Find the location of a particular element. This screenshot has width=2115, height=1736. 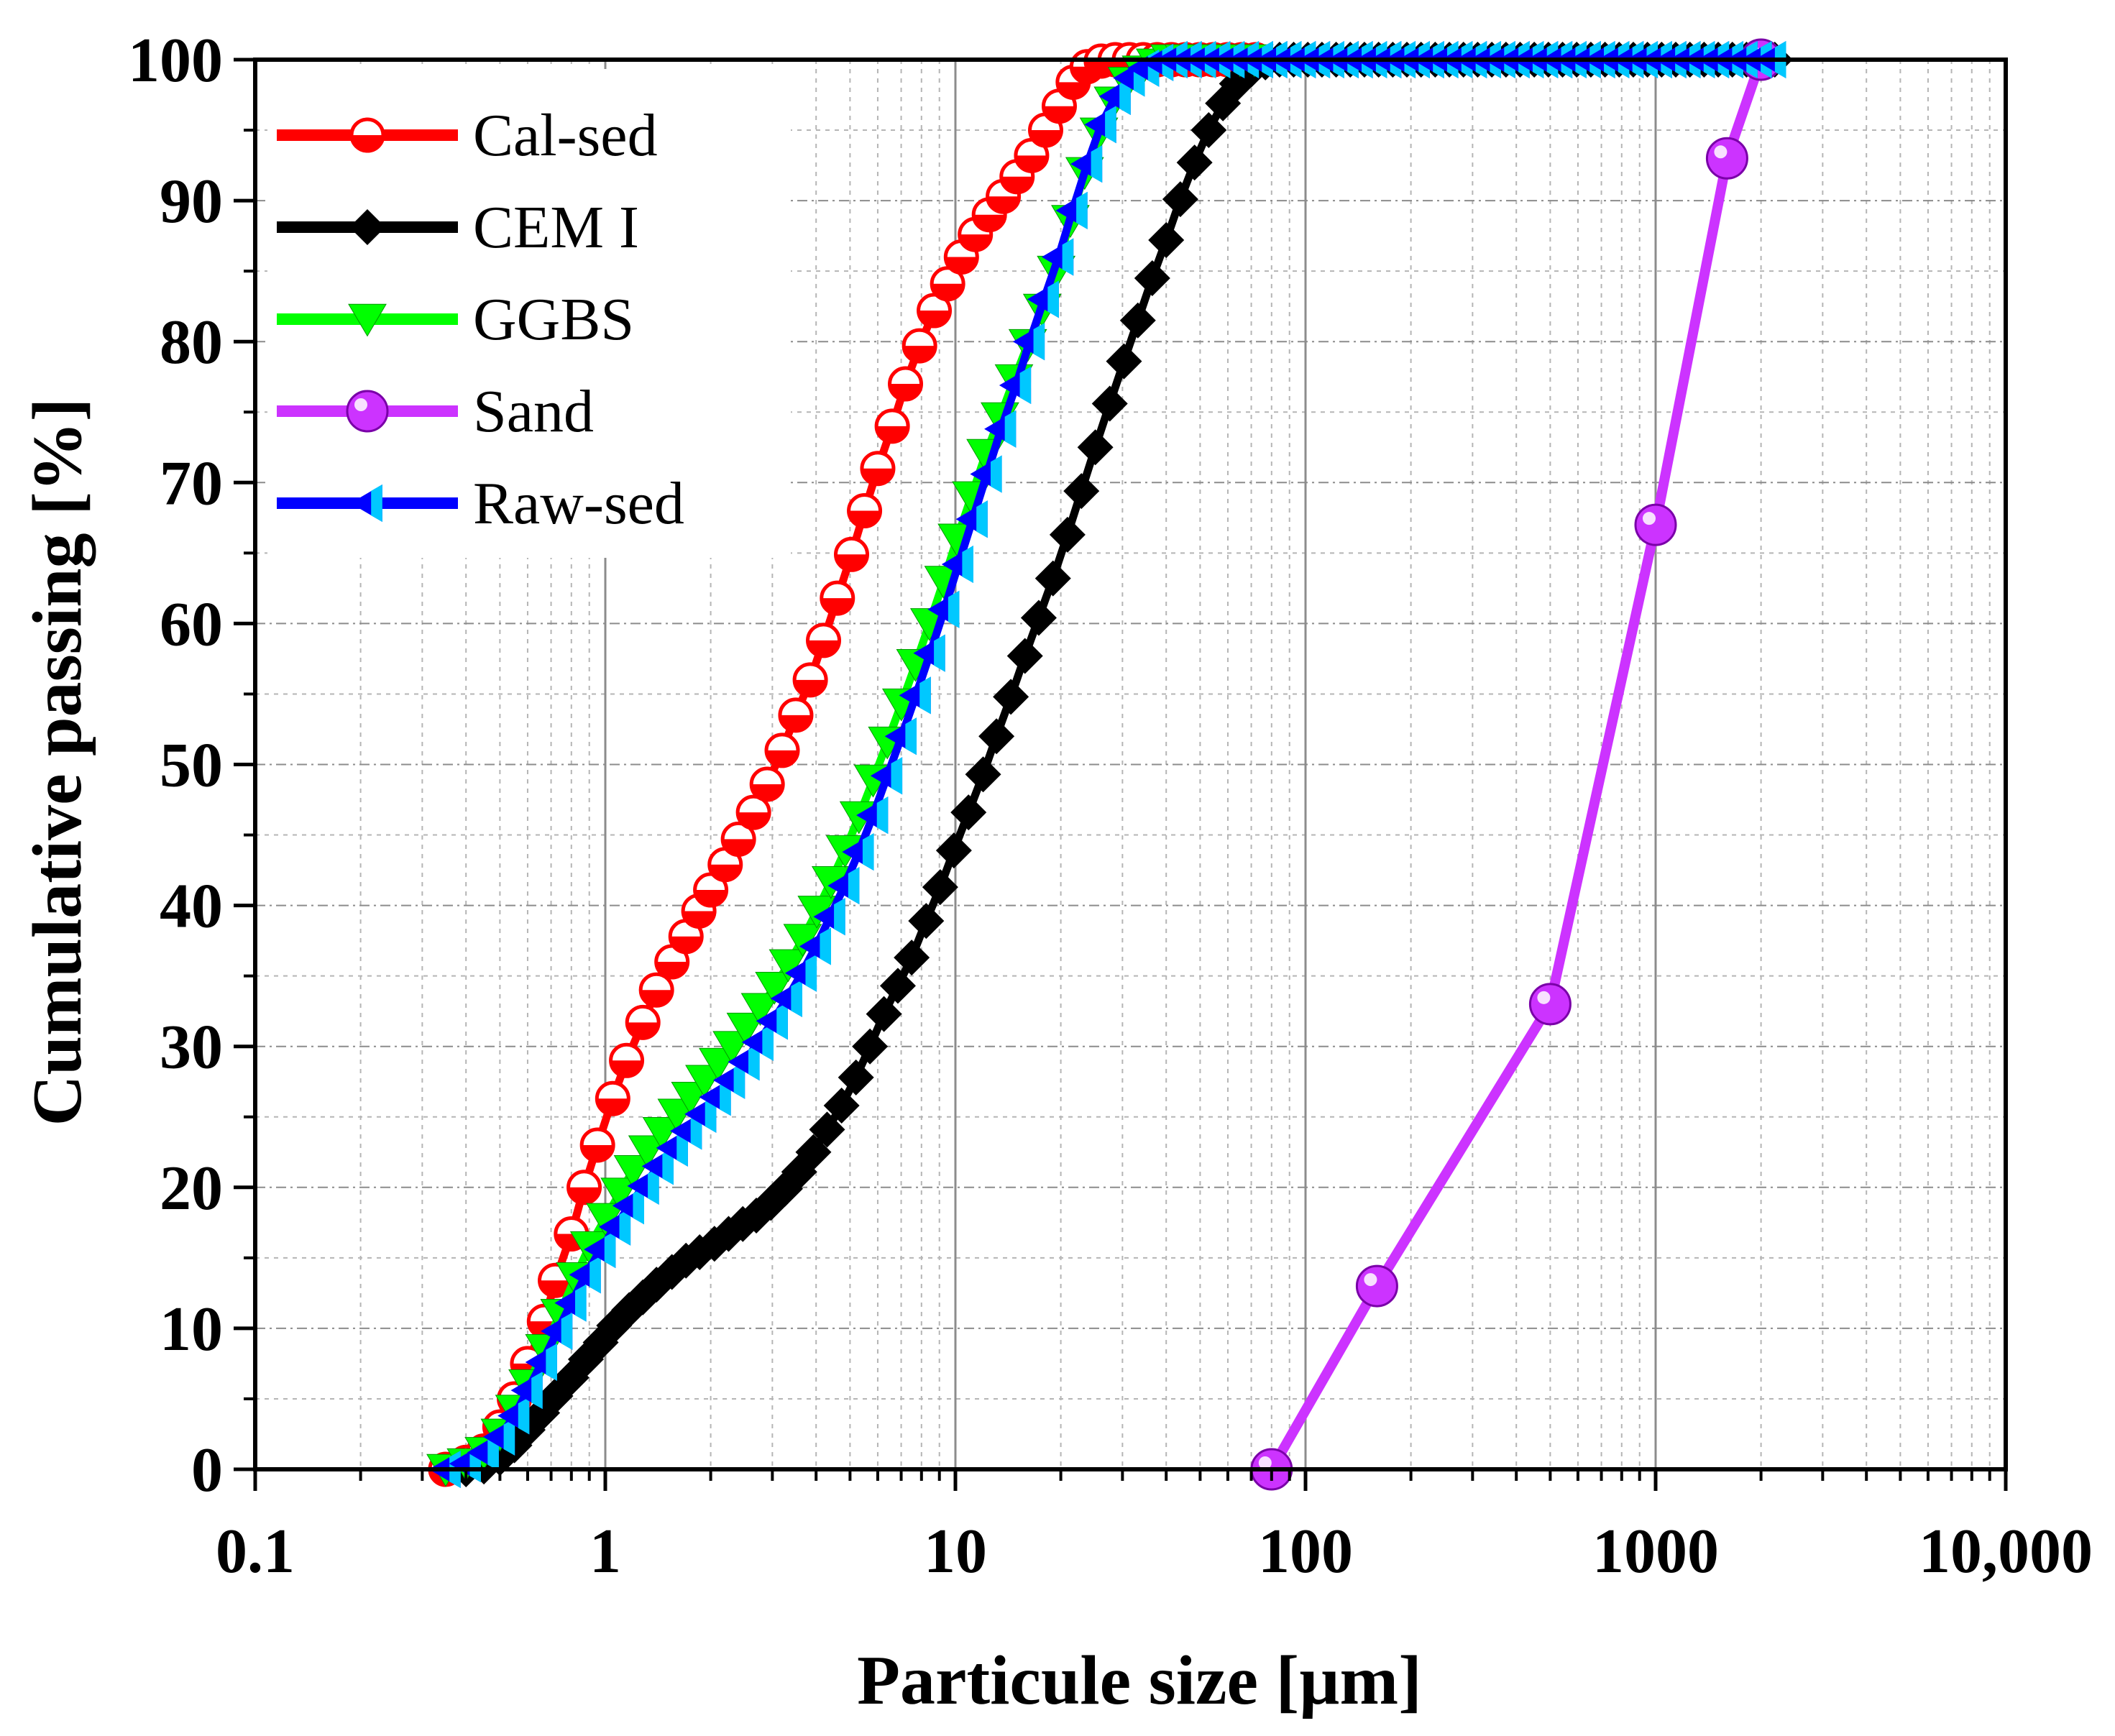

y-tick-label: 90 is located at coordinates (191, 201).